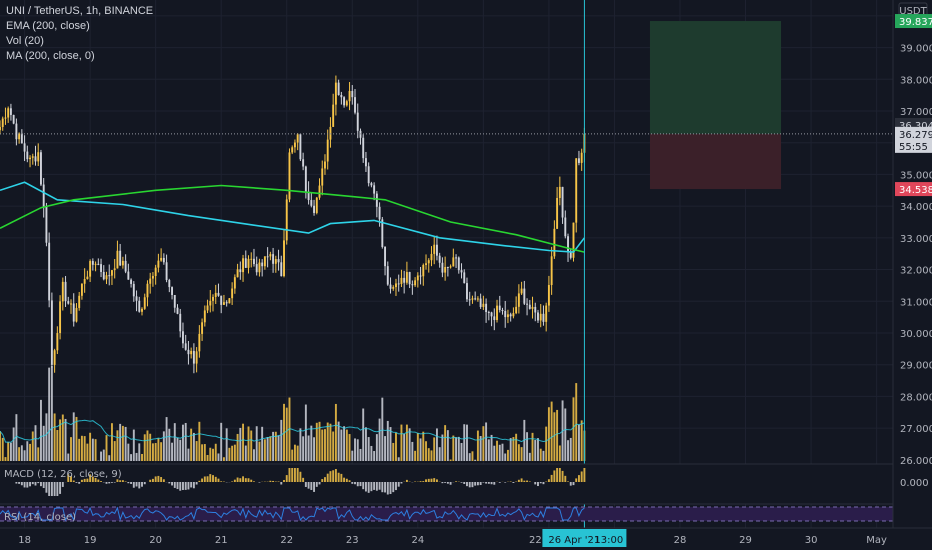 The width and height of the screenshot is (932, 550). Describe the element at coordinates (48, 26) in the screenshot. I see `legend-ema: EMA (200, close)` at that location.